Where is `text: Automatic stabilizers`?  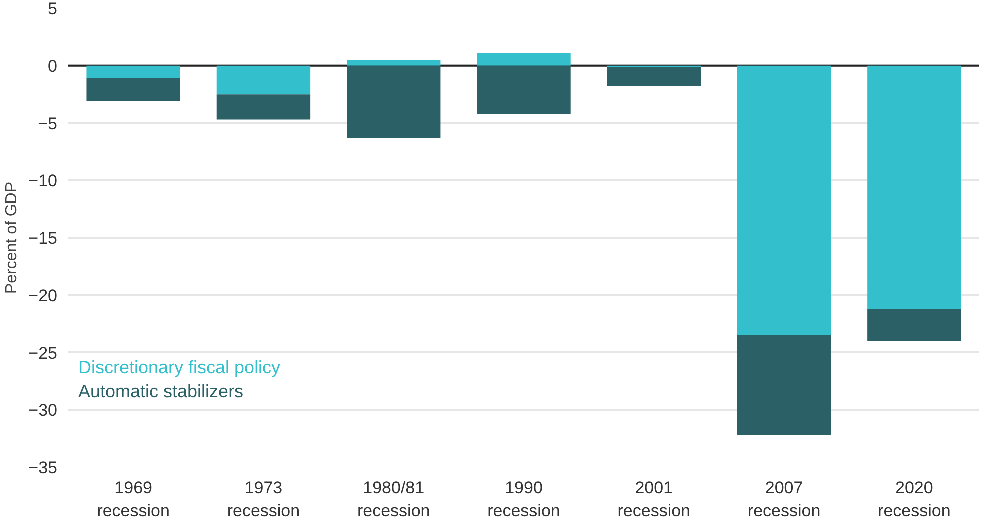 text: Automatic stabilizers is located at coordinates (161, 392).